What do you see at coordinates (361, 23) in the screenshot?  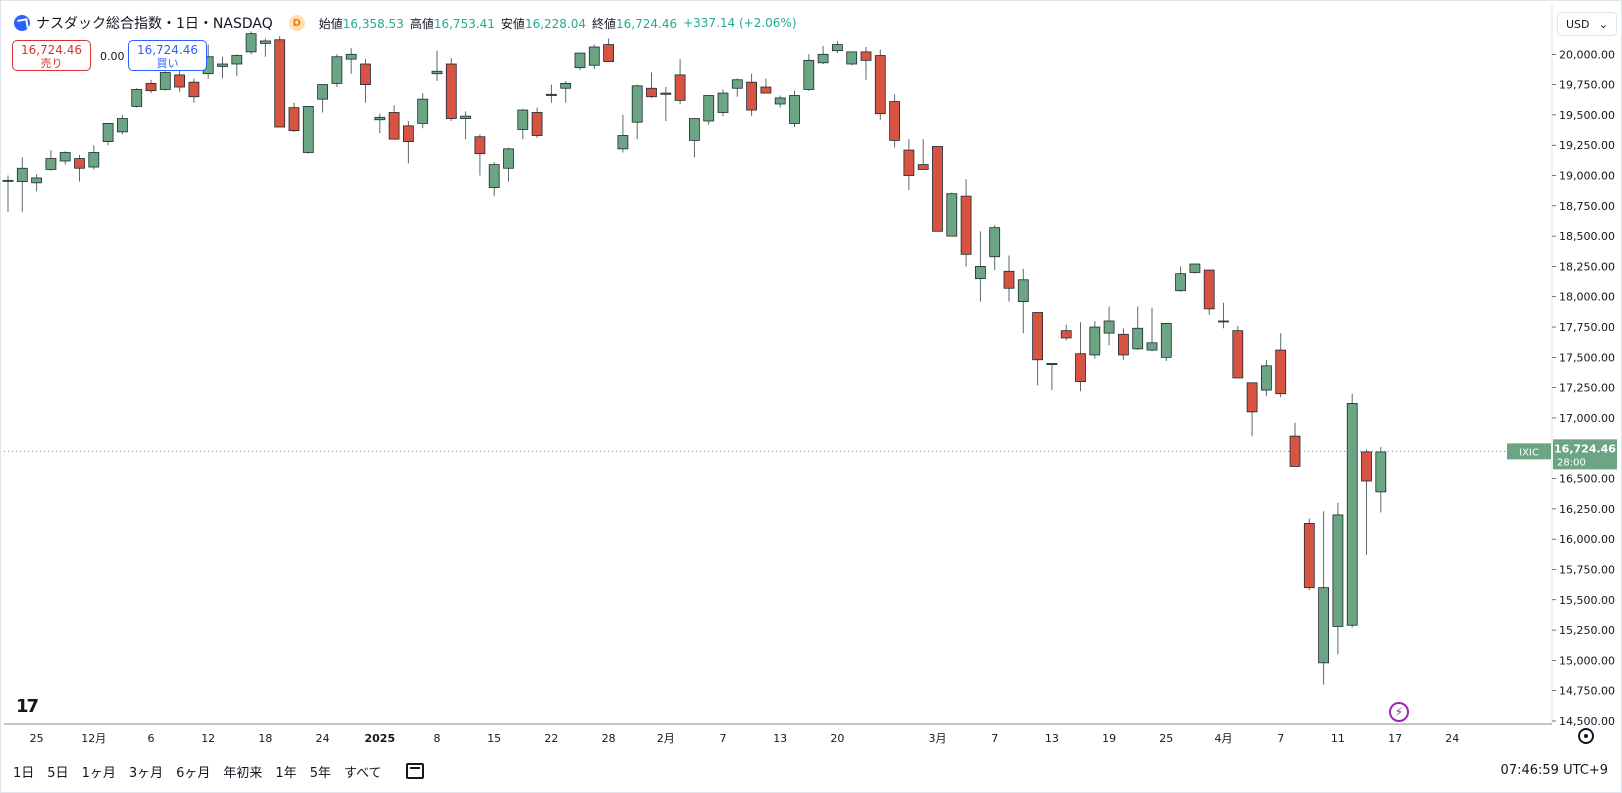 I see `ohlc-open: 始値16,358.53` at bounding box center [361, 23].